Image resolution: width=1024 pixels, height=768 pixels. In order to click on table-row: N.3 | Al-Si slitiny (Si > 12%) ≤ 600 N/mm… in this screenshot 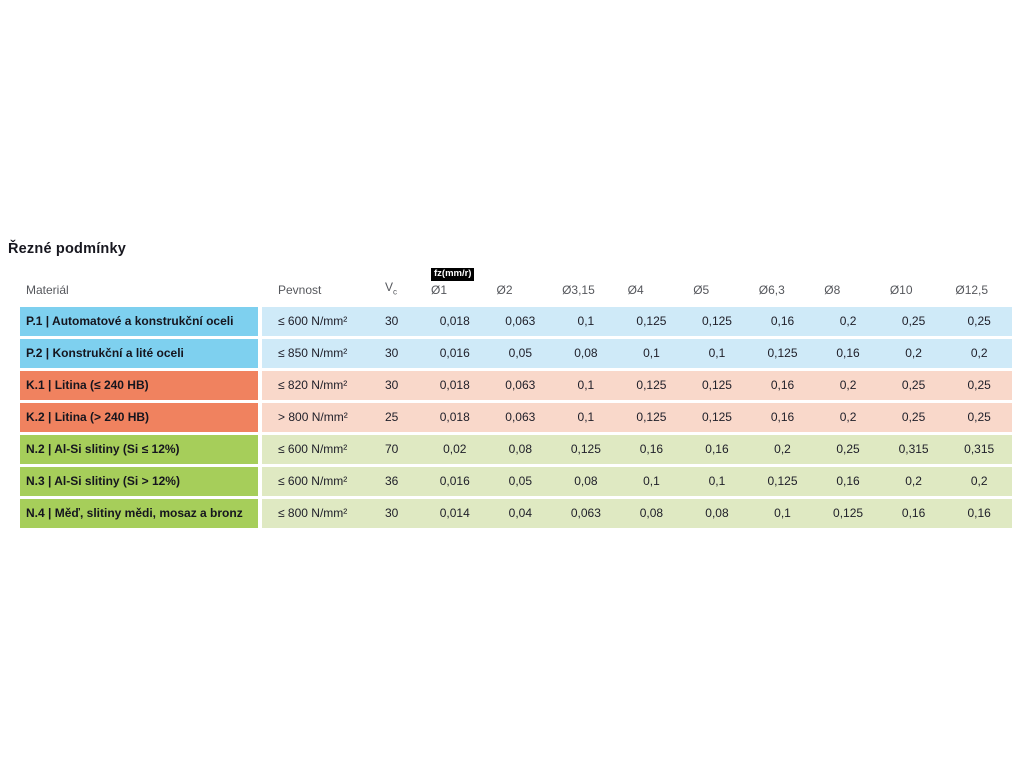, I will do `click(516, 481)`.